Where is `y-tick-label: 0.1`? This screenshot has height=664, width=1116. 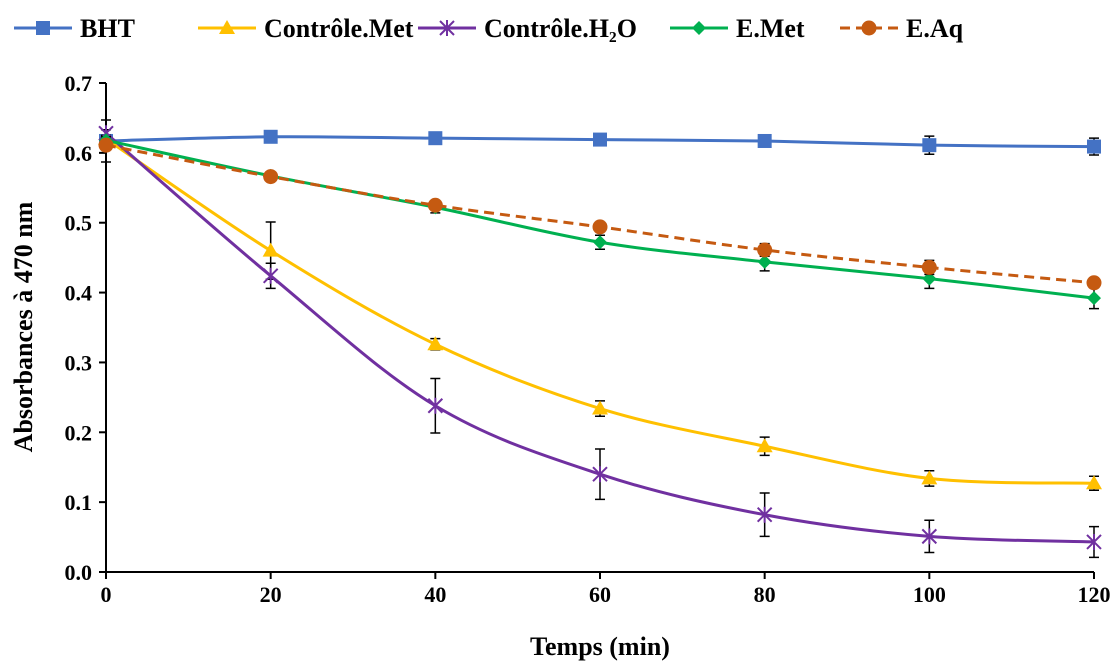 y-tick-label: 0.1 is located at coordinates (79, 502).